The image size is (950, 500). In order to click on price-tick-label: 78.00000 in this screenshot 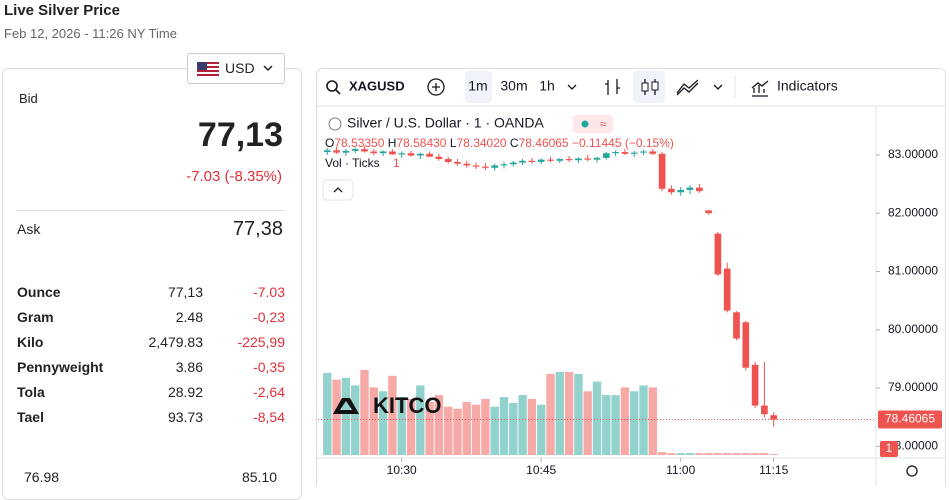, I will do `click(913, 446)`.